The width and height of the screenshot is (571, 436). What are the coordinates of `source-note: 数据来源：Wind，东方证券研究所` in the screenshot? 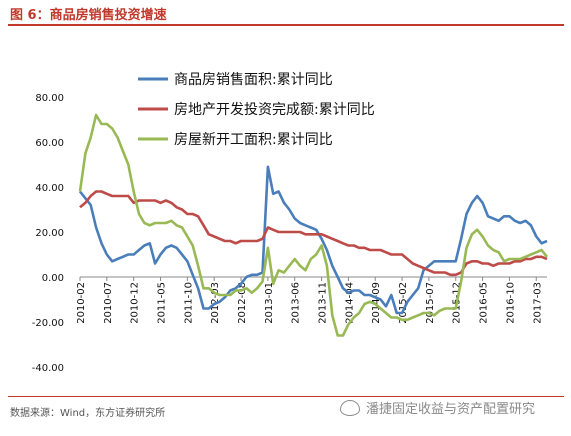 It's located at (88, 413).